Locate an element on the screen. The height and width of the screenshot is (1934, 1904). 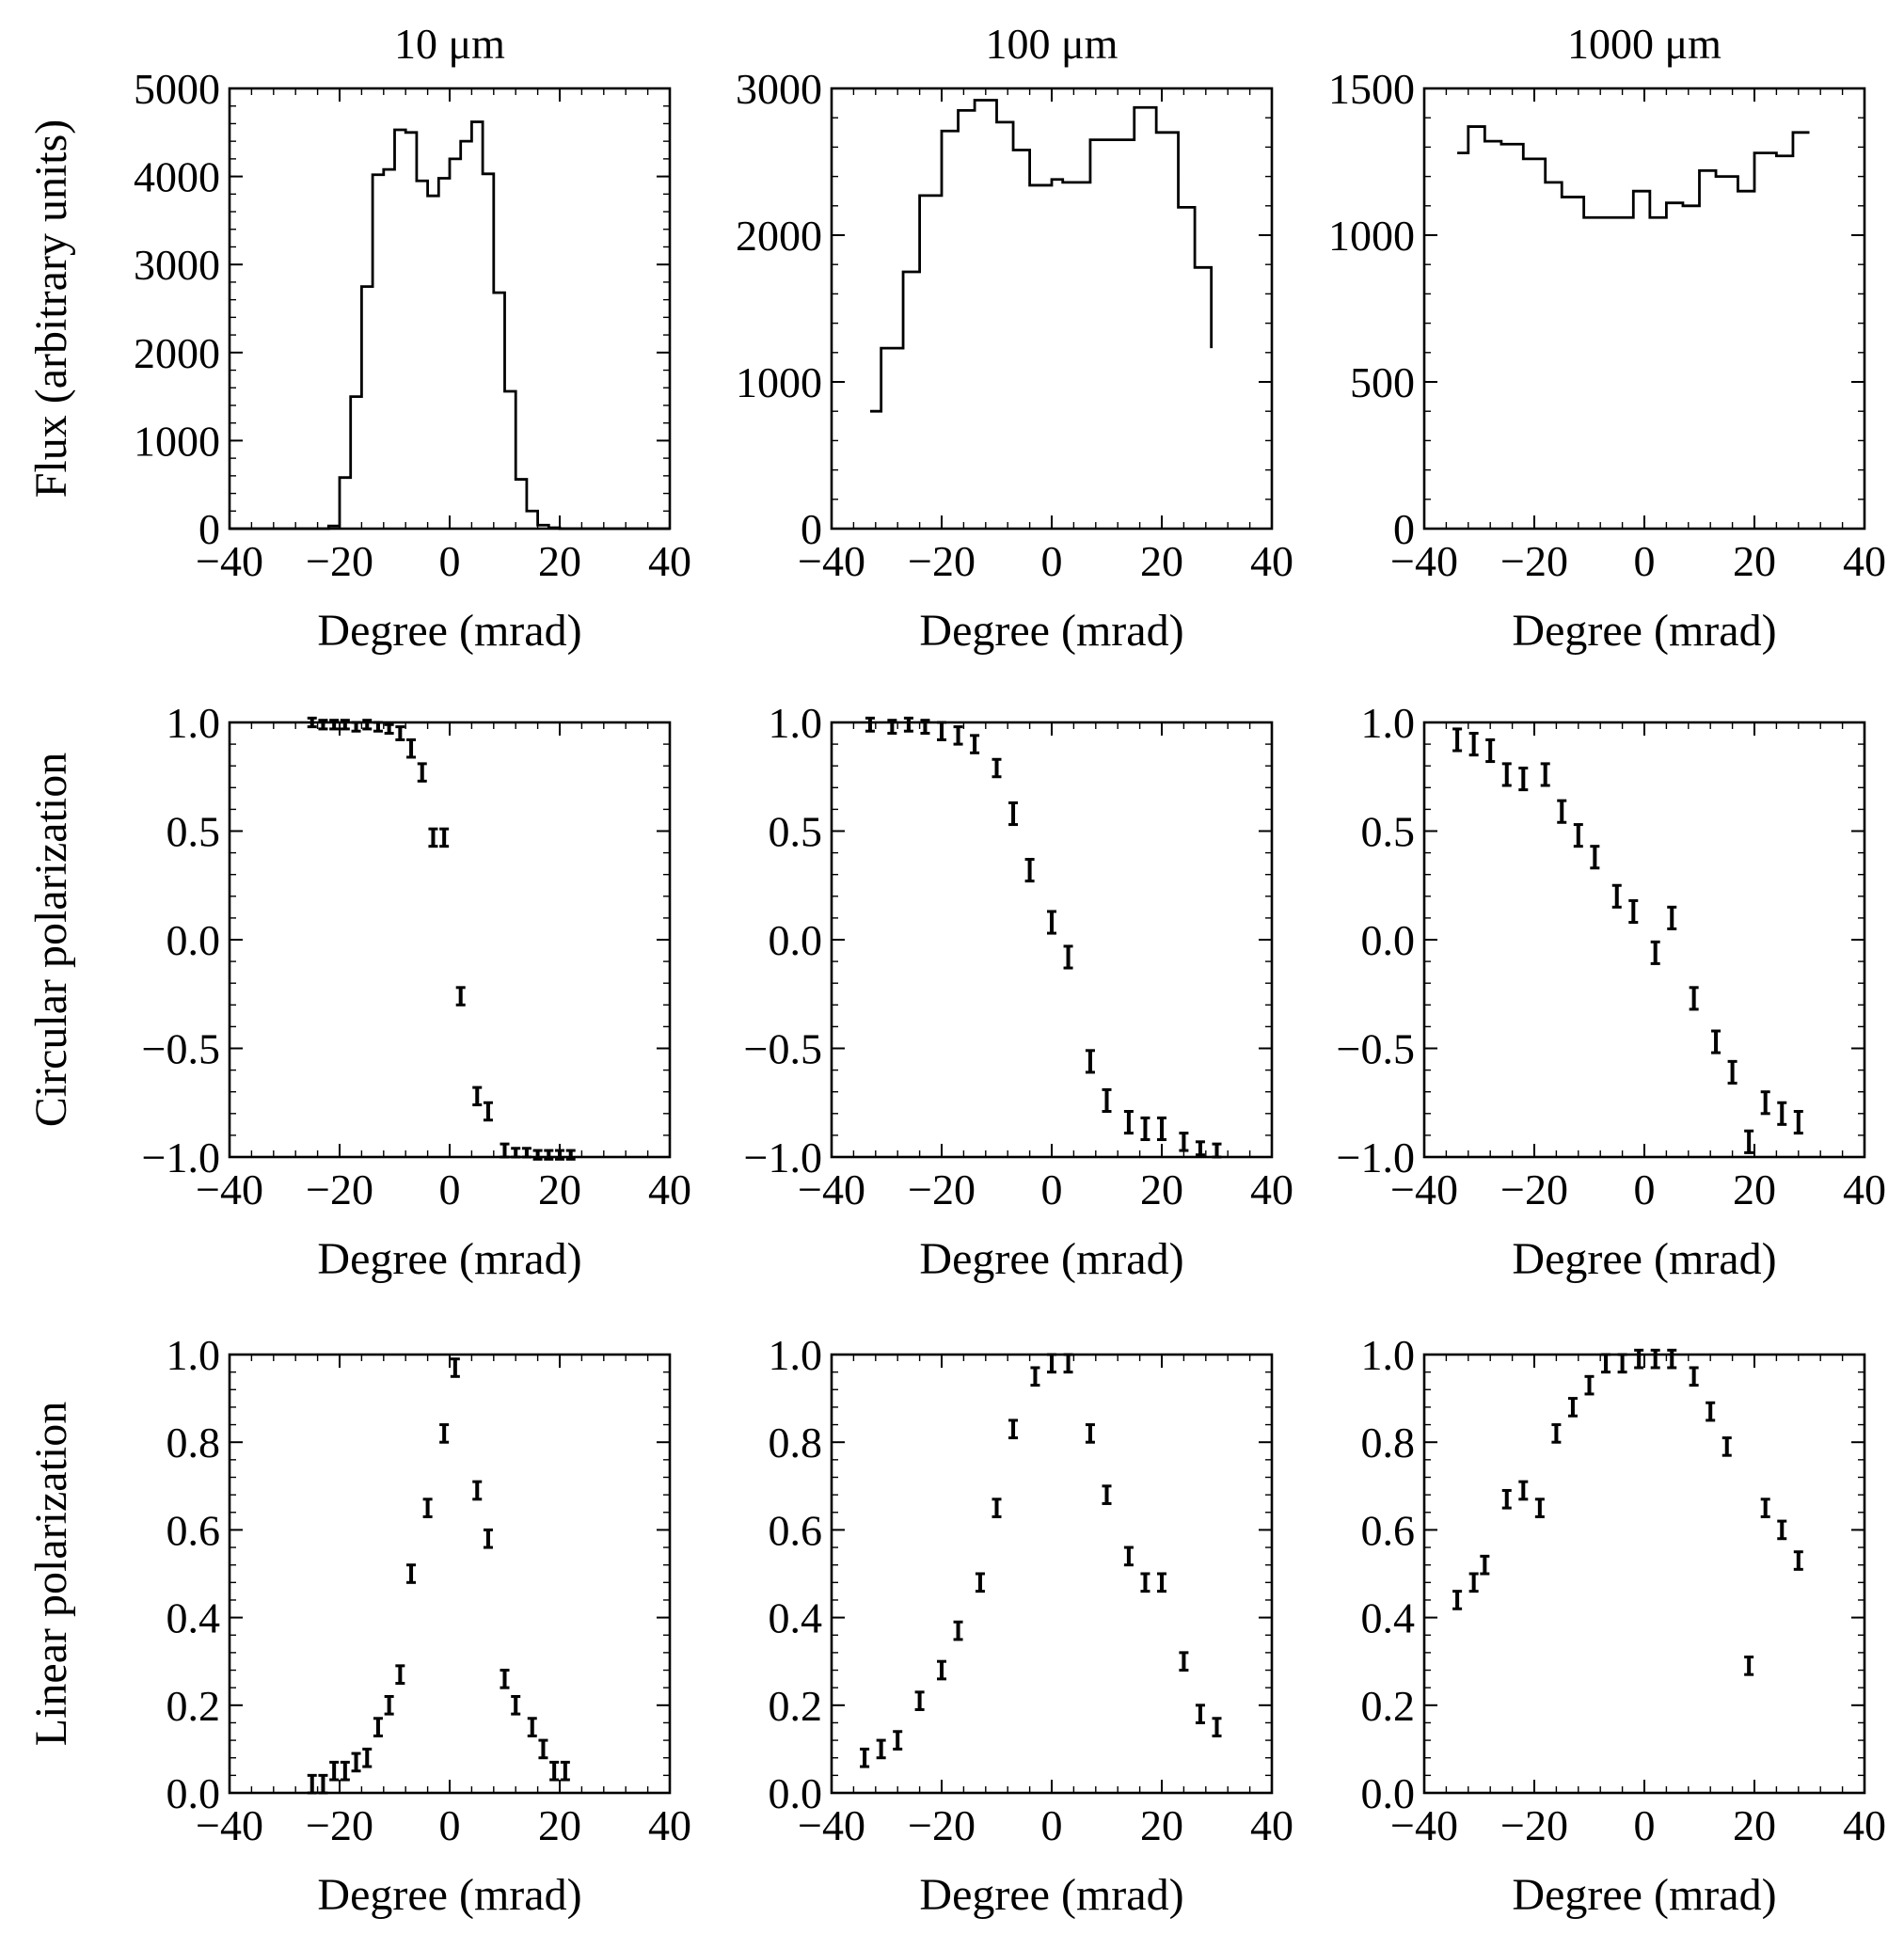
y-axis-label: Circular polarization is located at coordinates (51, 940).